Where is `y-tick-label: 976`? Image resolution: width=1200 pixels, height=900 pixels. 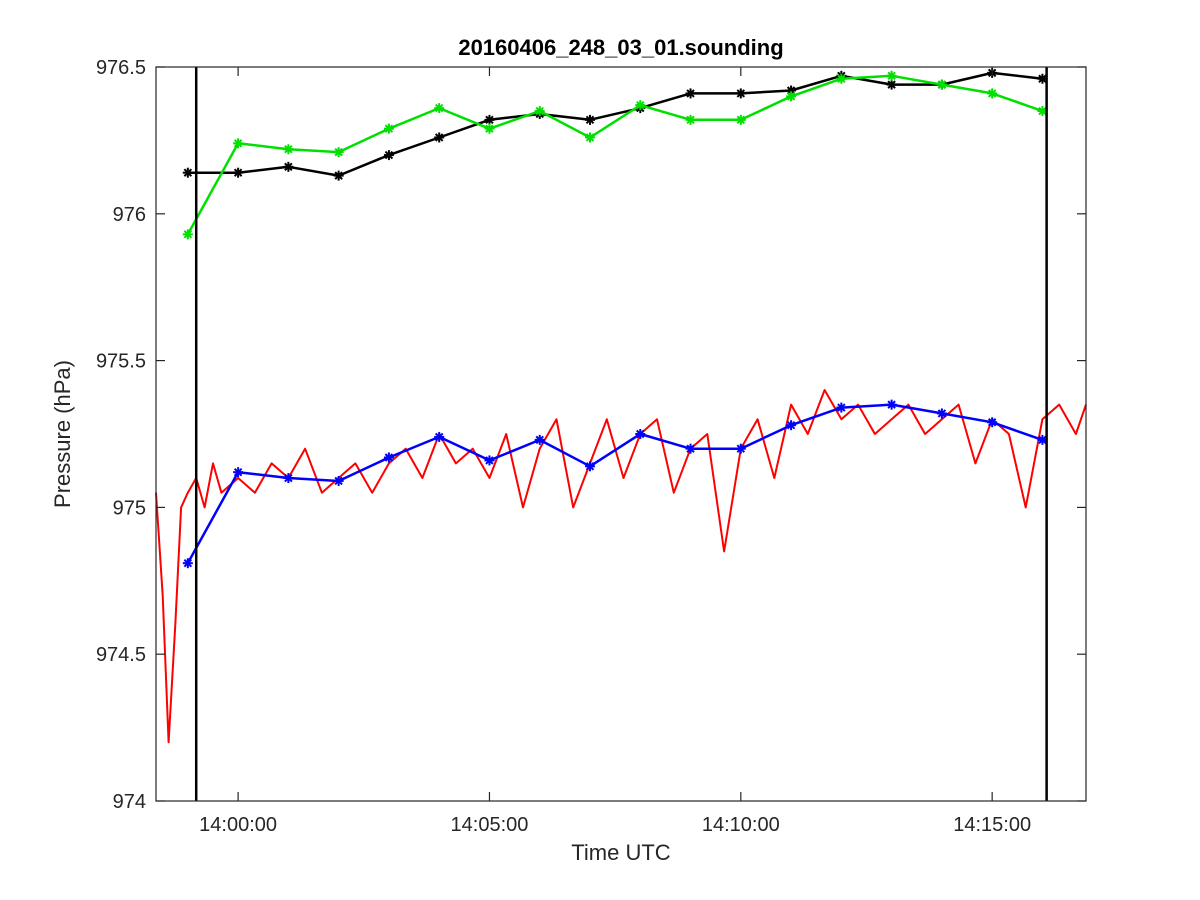 y-tick-label: 976 is located at coordinates (129, 215).